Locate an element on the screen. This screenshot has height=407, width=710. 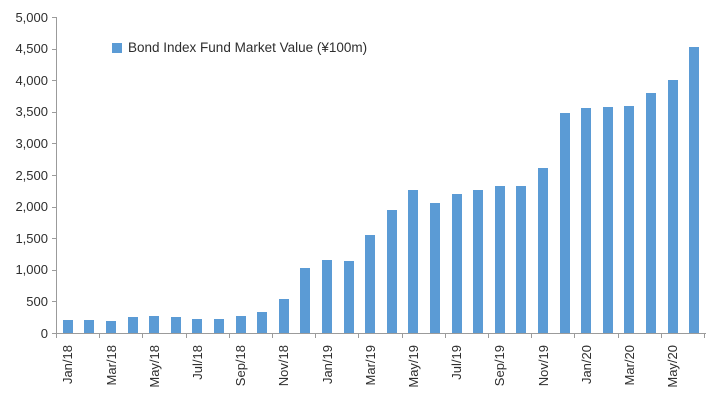
y-tick-label: 500 is located at coordinates (37, 301).